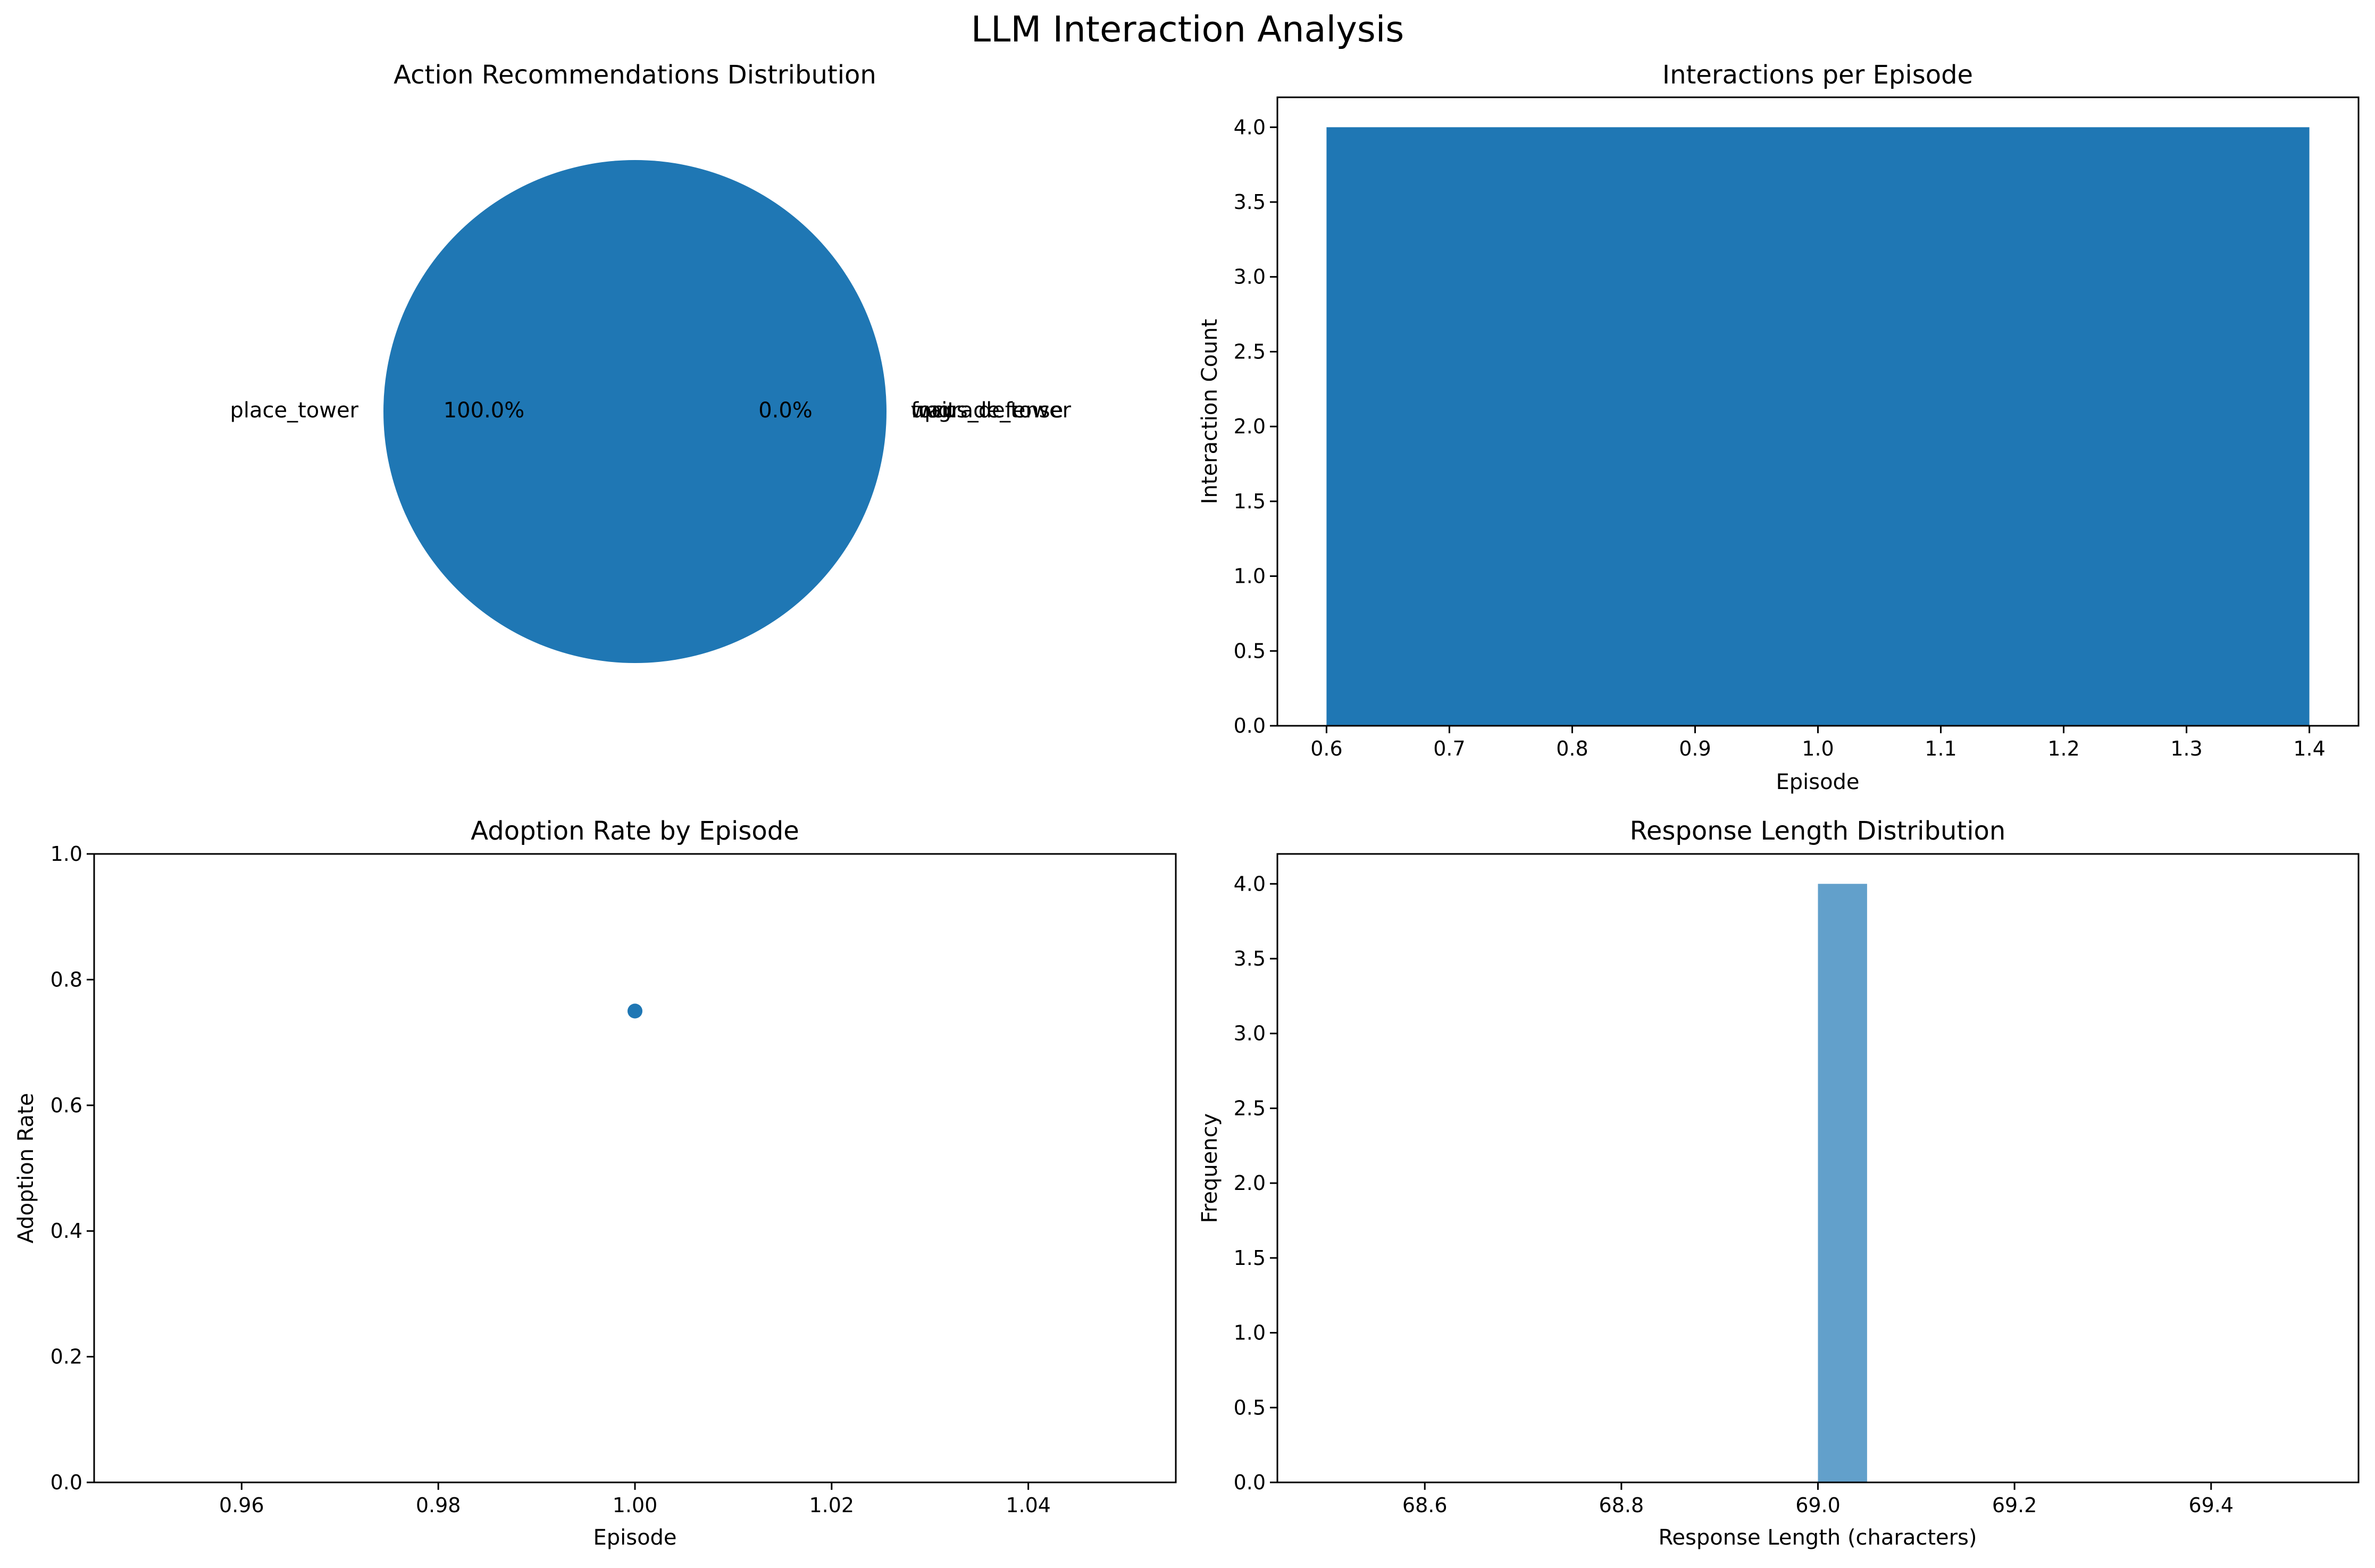  I want to click on figure-title: LLM Interaction Analysis, so click(1187, 30).